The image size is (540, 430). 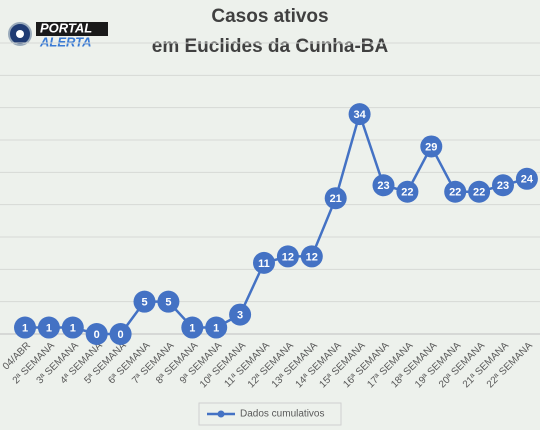 I want to click on legend-box, so click(x=270, y=414).